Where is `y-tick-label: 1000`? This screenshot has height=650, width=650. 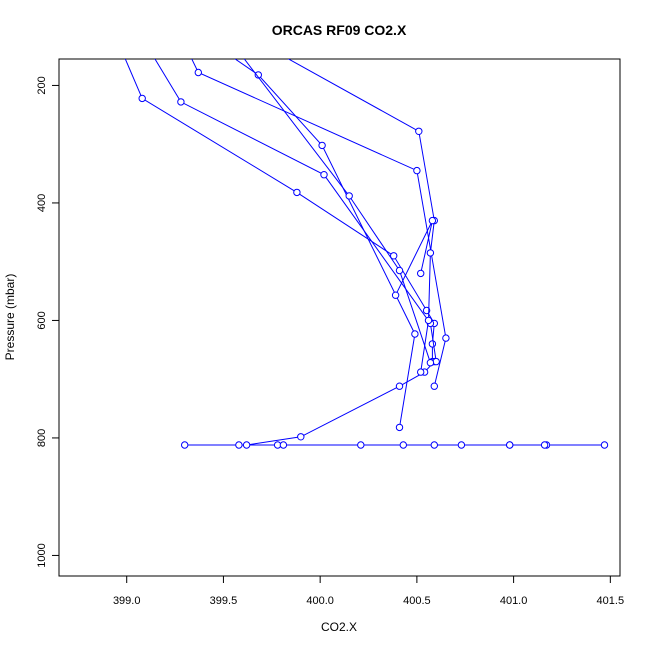
y-tick-label: 1000 is located at coordinates (42, 555).